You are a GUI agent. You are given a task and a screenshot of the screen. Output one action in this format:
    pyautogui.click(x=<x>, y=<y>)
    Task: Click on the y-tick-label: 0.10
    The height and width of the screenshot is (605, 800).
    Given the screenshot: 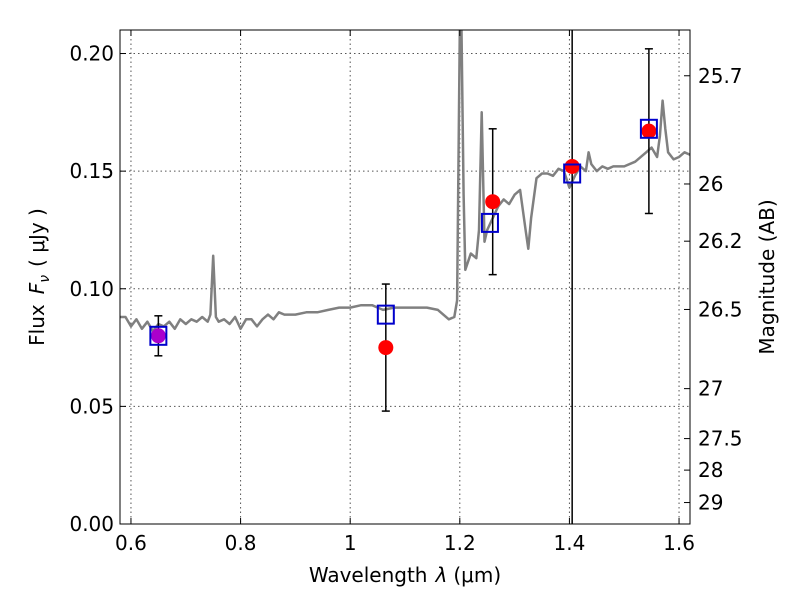 What is the action you would take?
    pyautogui.click(x=91, y=289)
    